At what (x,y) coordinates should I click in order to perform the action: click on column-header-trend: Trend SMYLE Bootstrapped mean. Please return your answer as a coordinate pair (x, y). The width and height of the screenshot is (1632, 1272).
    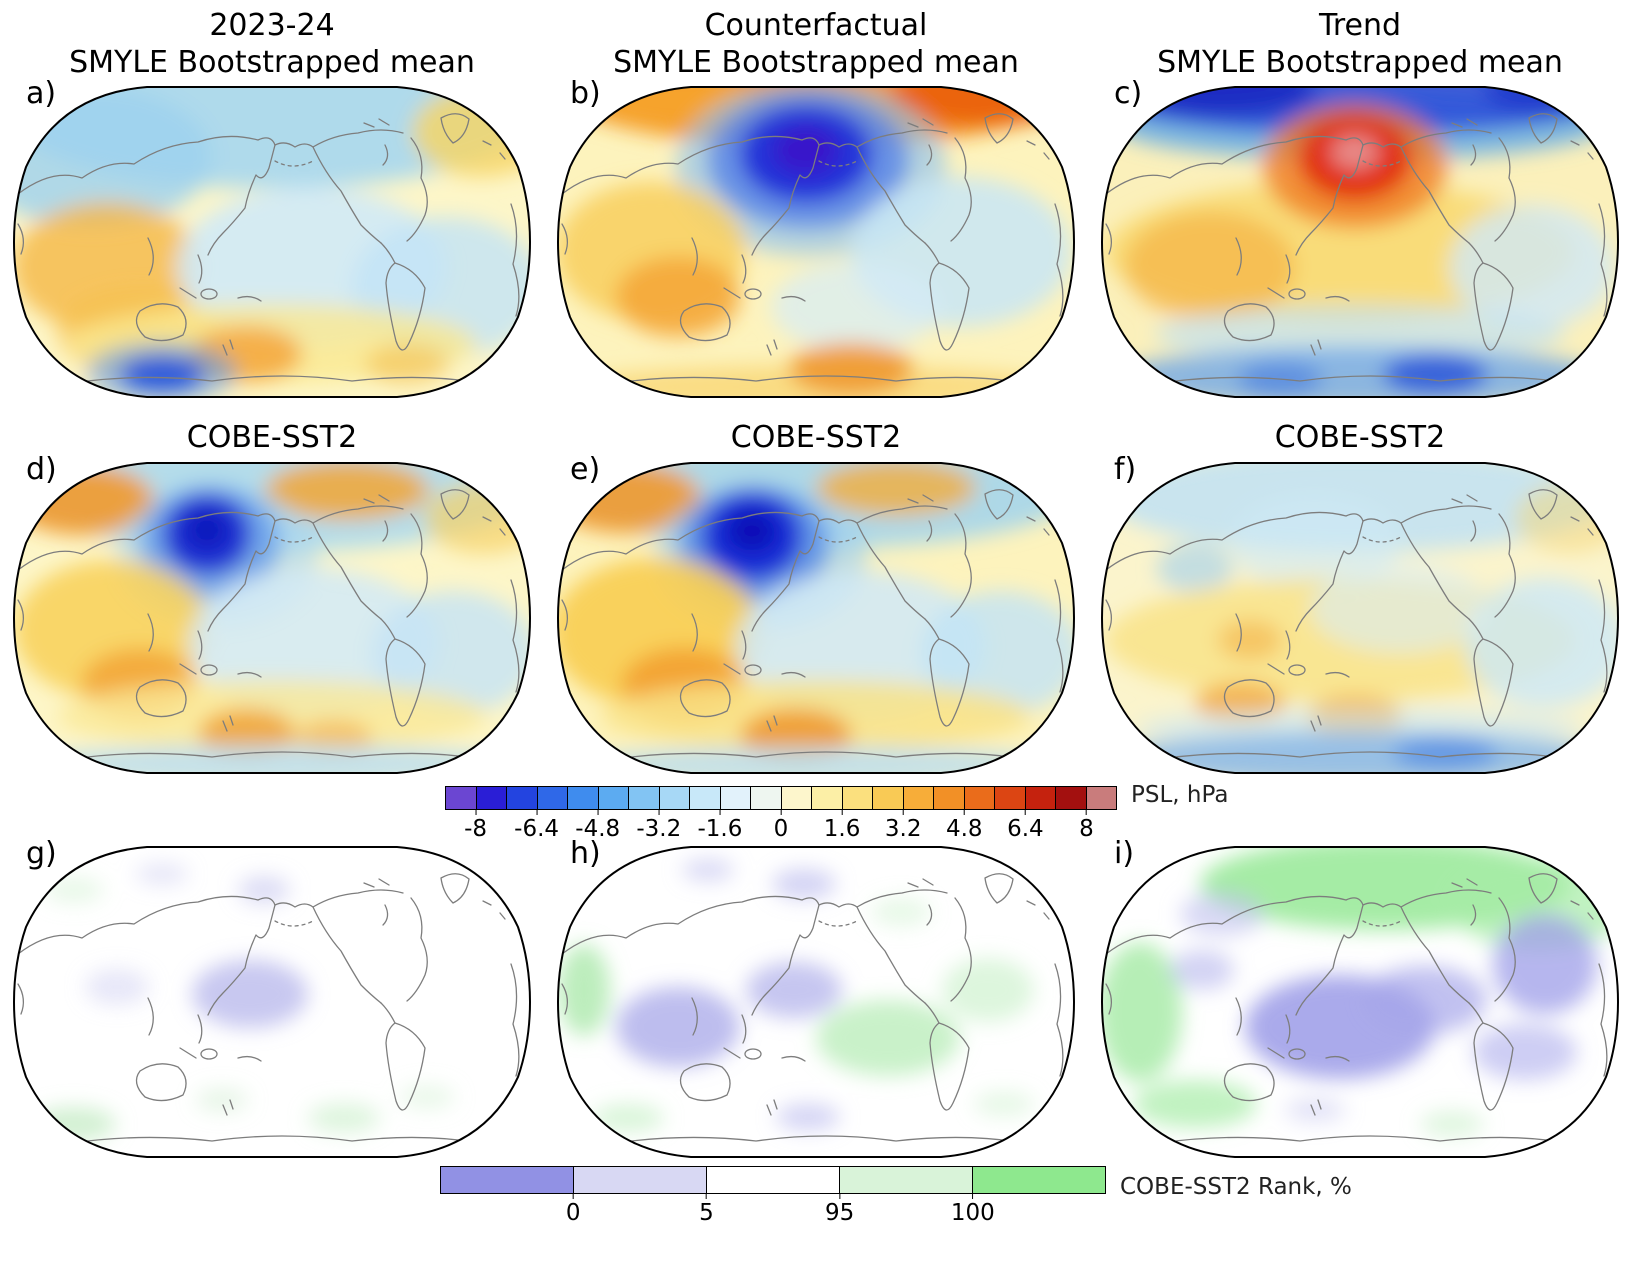
    Looking at the image, I should click on (1360, 44).